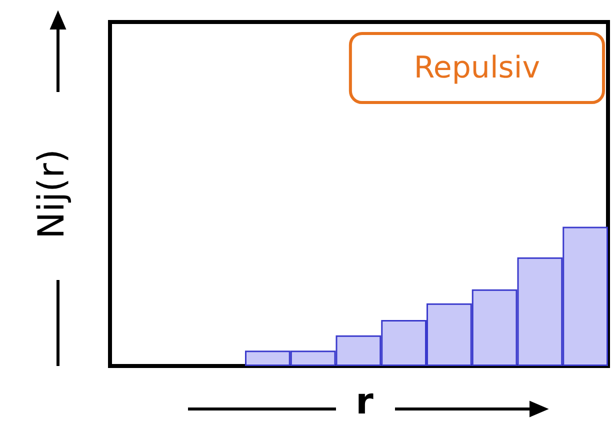  What do you see at coordinates (477, 68) in the screenshot?
I see `text: Repulsiv` at bounding box center [477, 68].